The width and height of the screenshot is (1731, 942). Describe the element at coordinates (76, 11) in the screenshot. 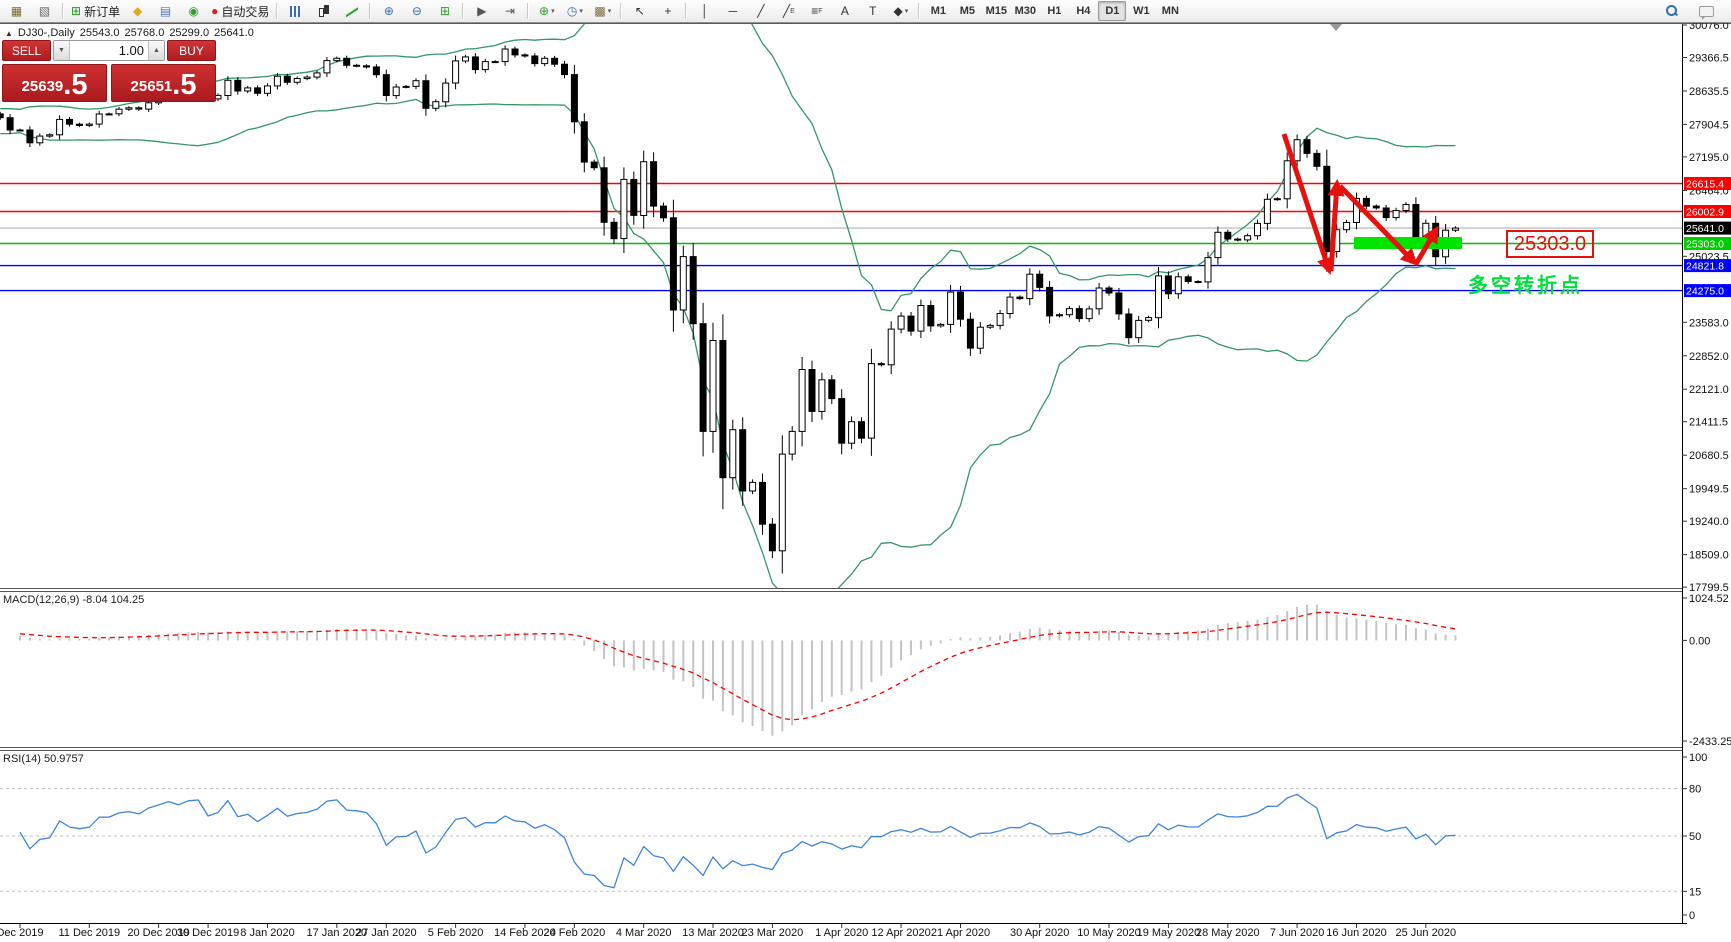

I see `new-order-icon: ⊞` at that location.